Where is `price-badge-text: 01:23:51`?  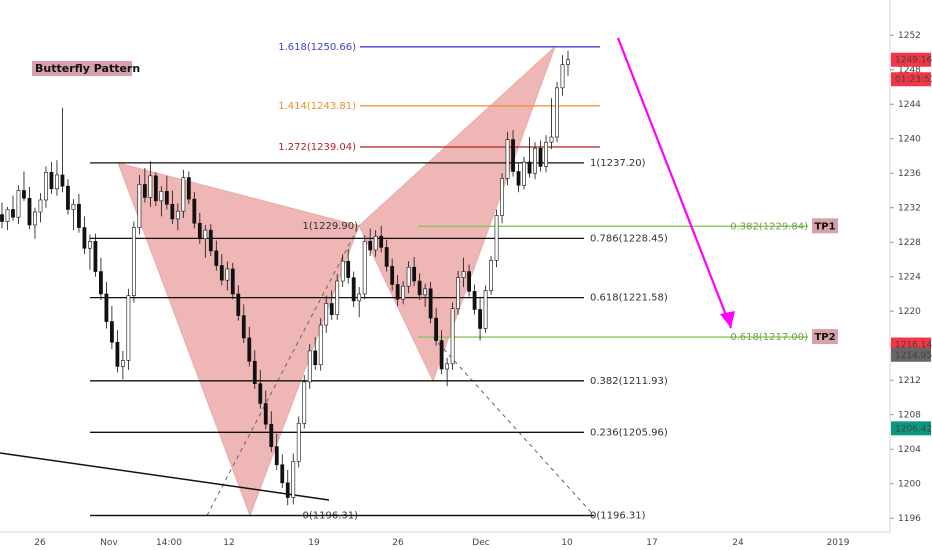 price-badge-text: 01:23:51 is located at coordinates (913, 80).